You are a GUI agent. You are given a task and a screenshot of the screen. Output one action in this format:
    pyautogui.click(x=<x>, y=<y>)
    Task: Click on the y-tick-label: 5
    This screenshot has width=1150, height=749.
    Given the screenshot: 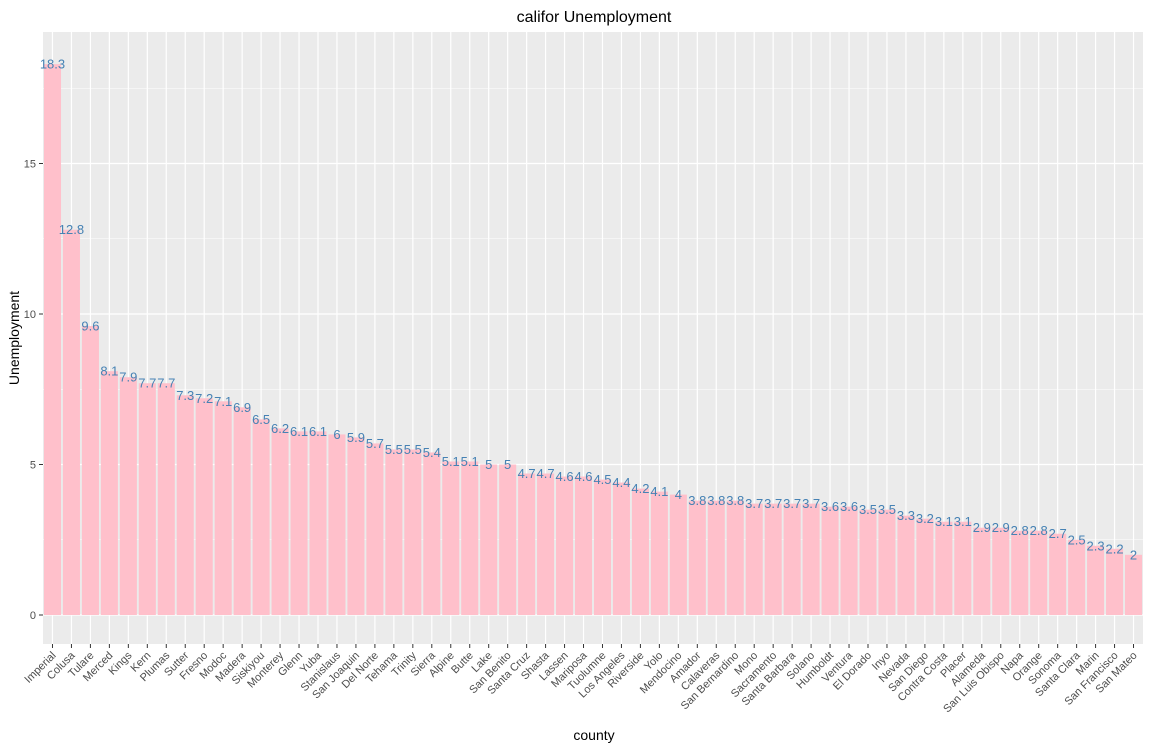 What is the action you would take?
    pyautogui.click(x=33, y=466)
    